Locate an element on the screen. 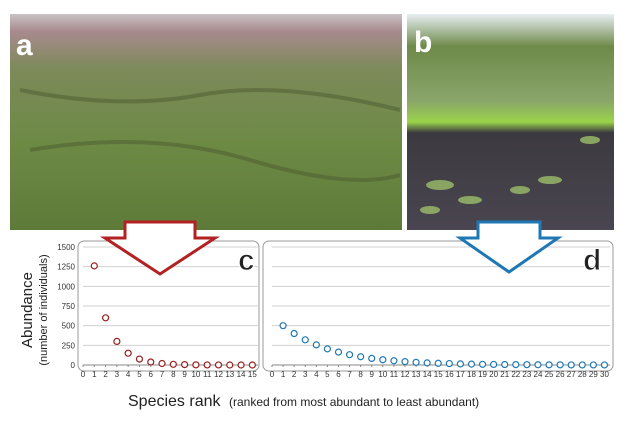  y-tick-label: 1000 is located at coordinates (66, 286).